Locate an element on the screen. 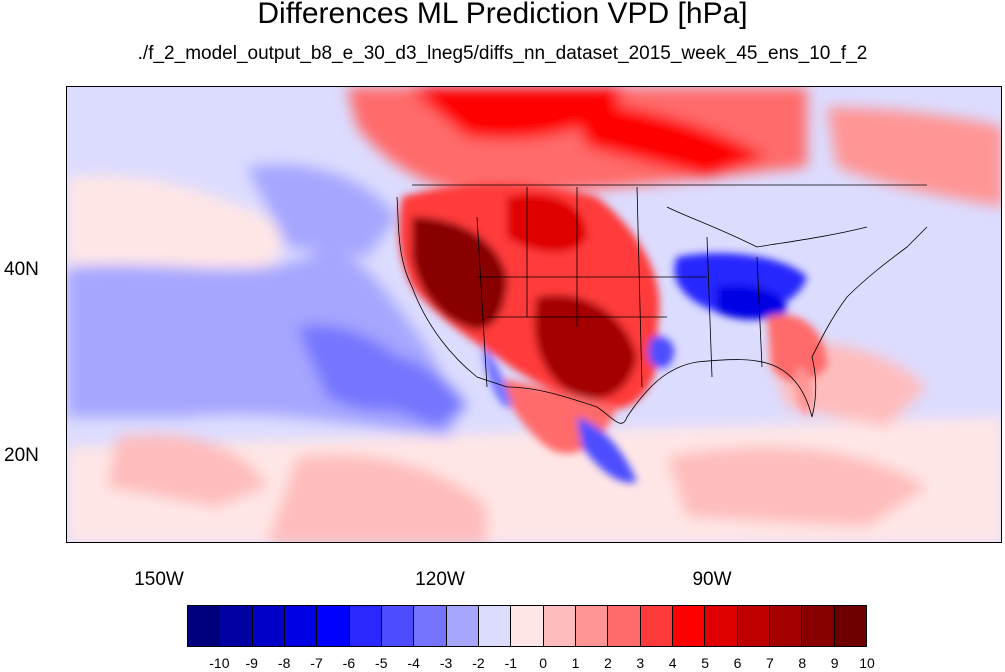 This screenshot has width=1005, height=672. colorbar-label: 1 is located at coordinates (575, 663).